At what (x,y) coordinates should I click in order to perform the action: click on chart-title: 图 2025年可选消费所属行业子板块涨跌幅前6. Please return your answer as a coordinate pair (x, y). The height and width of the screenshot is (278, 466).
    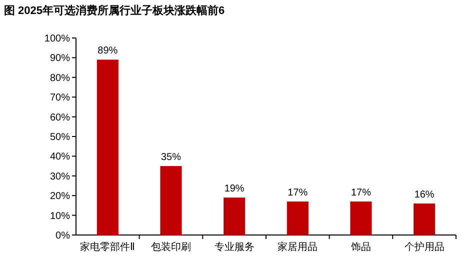
    Looking at the image, I should click on (114, 10).